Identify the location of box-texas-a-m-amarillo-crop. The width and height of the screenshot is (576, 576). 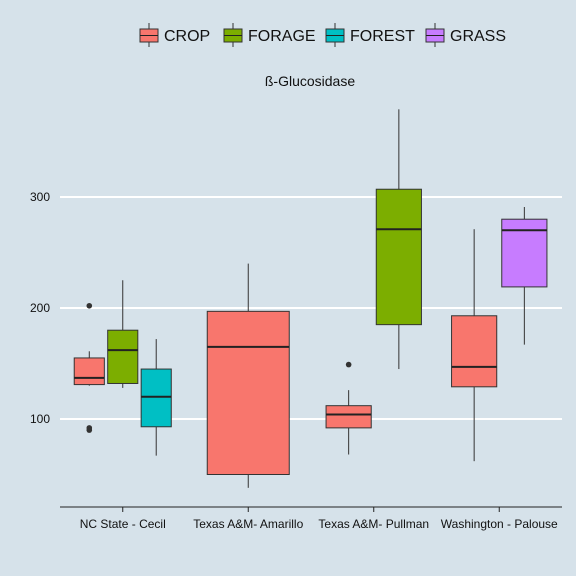
(248, 375).